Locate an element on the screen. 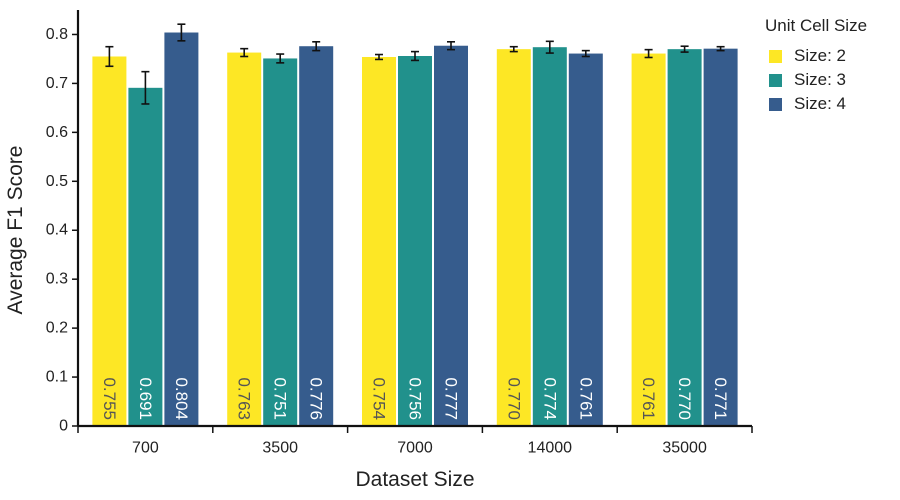 The width and height of the screenshot is (900, 500). legend-label: Size: 4 is located at coordinates (820, 103).